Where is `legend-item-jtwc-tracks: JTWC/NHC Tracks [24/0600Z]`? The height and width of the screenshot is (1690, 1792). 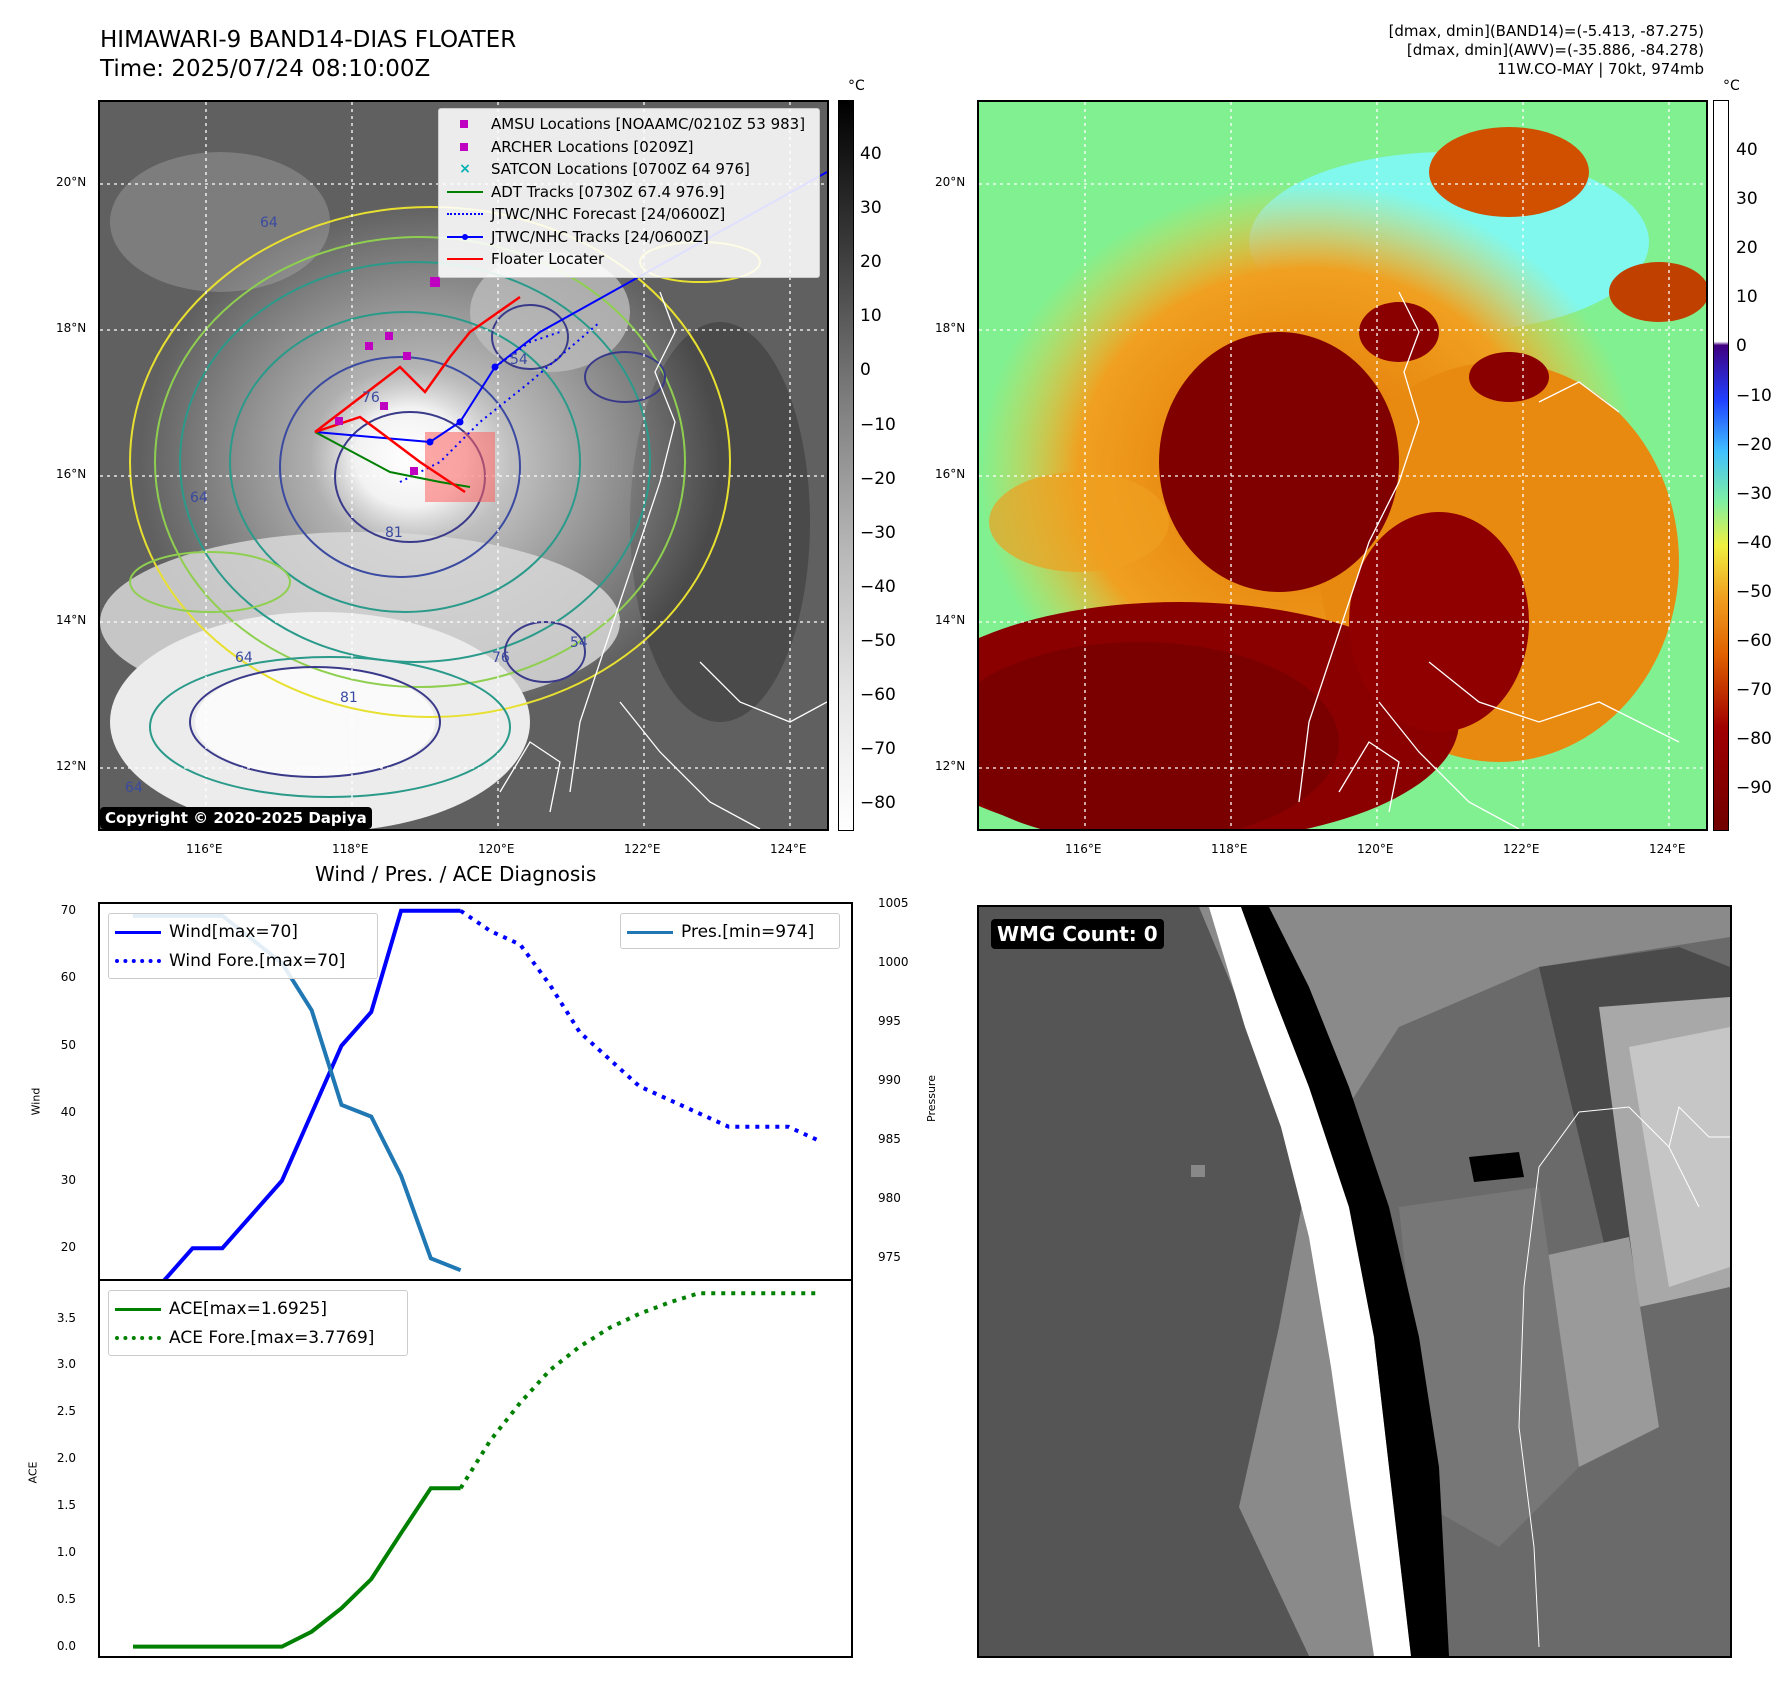 legend-item-jtwc-tracks: JTWC/NHC Tracks [24/0600Z] is located at coordinates (629, 237).